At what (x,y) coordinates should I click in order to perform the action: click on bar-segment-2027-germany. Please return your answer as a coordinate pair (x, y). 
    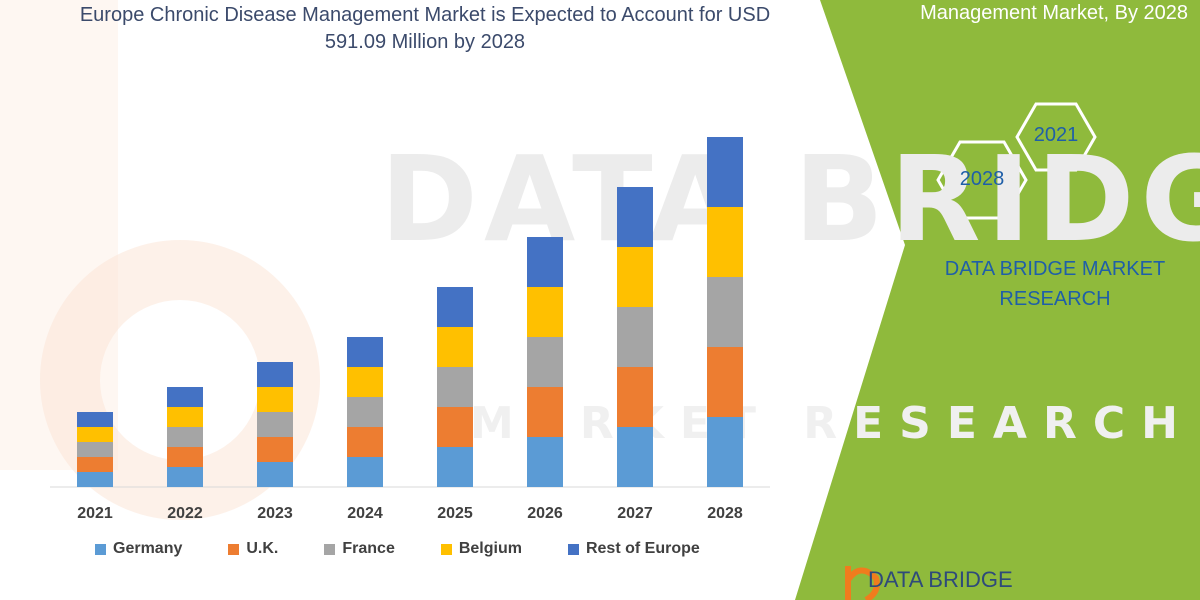
    Looking at the image, I should click on (635, 457).